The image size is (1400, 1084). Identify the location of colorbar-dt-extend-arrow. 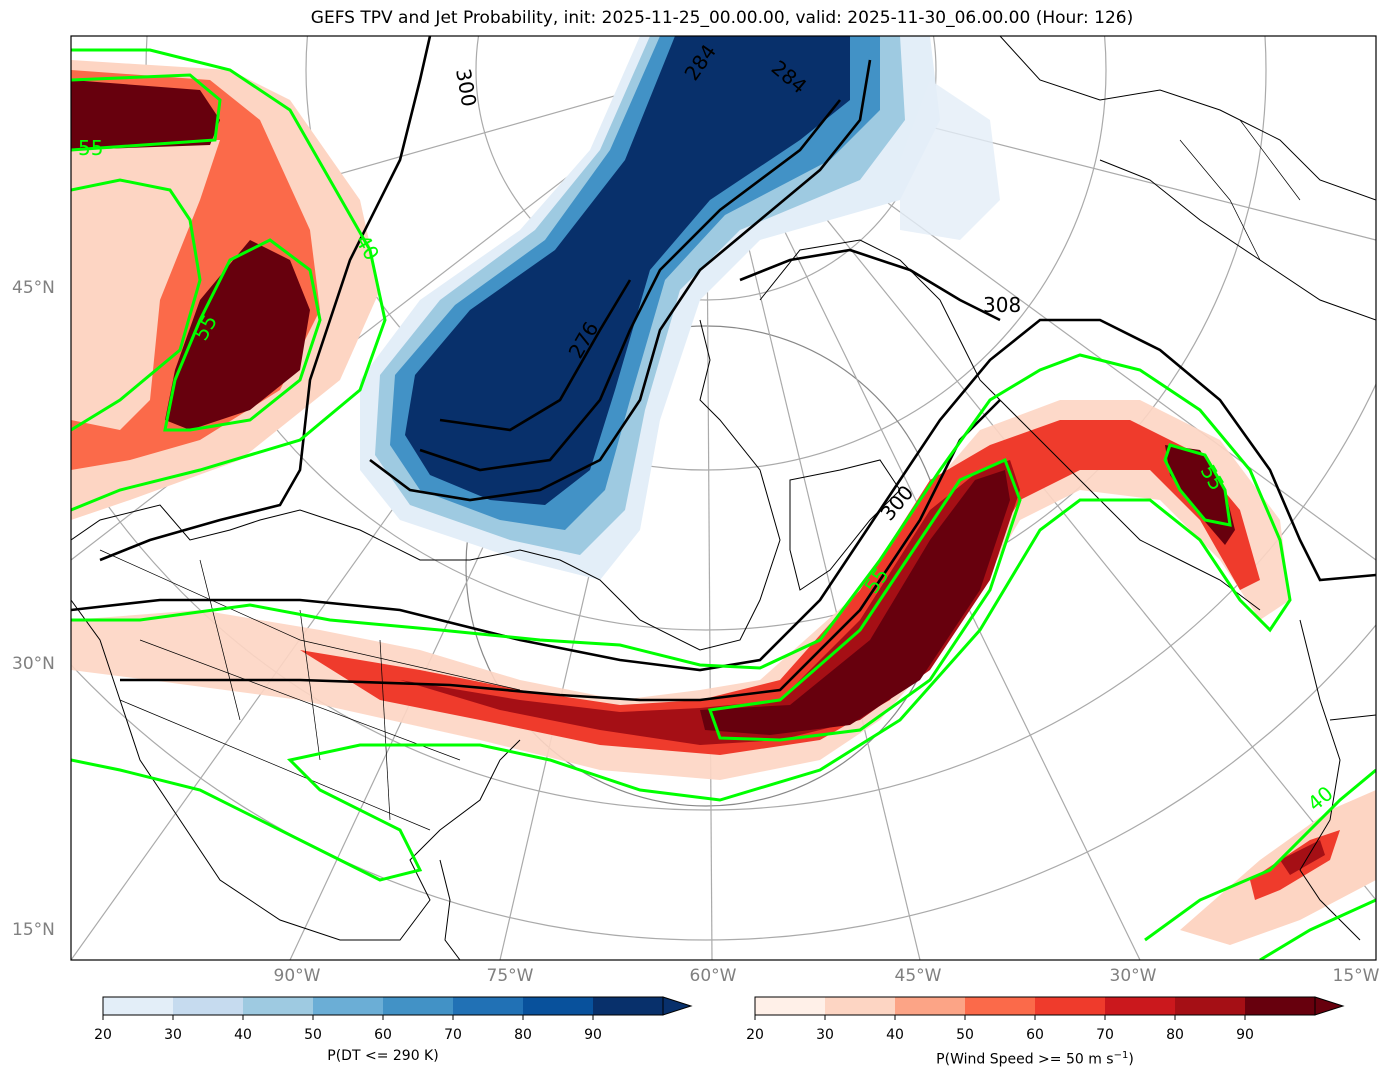
(677, 1006).